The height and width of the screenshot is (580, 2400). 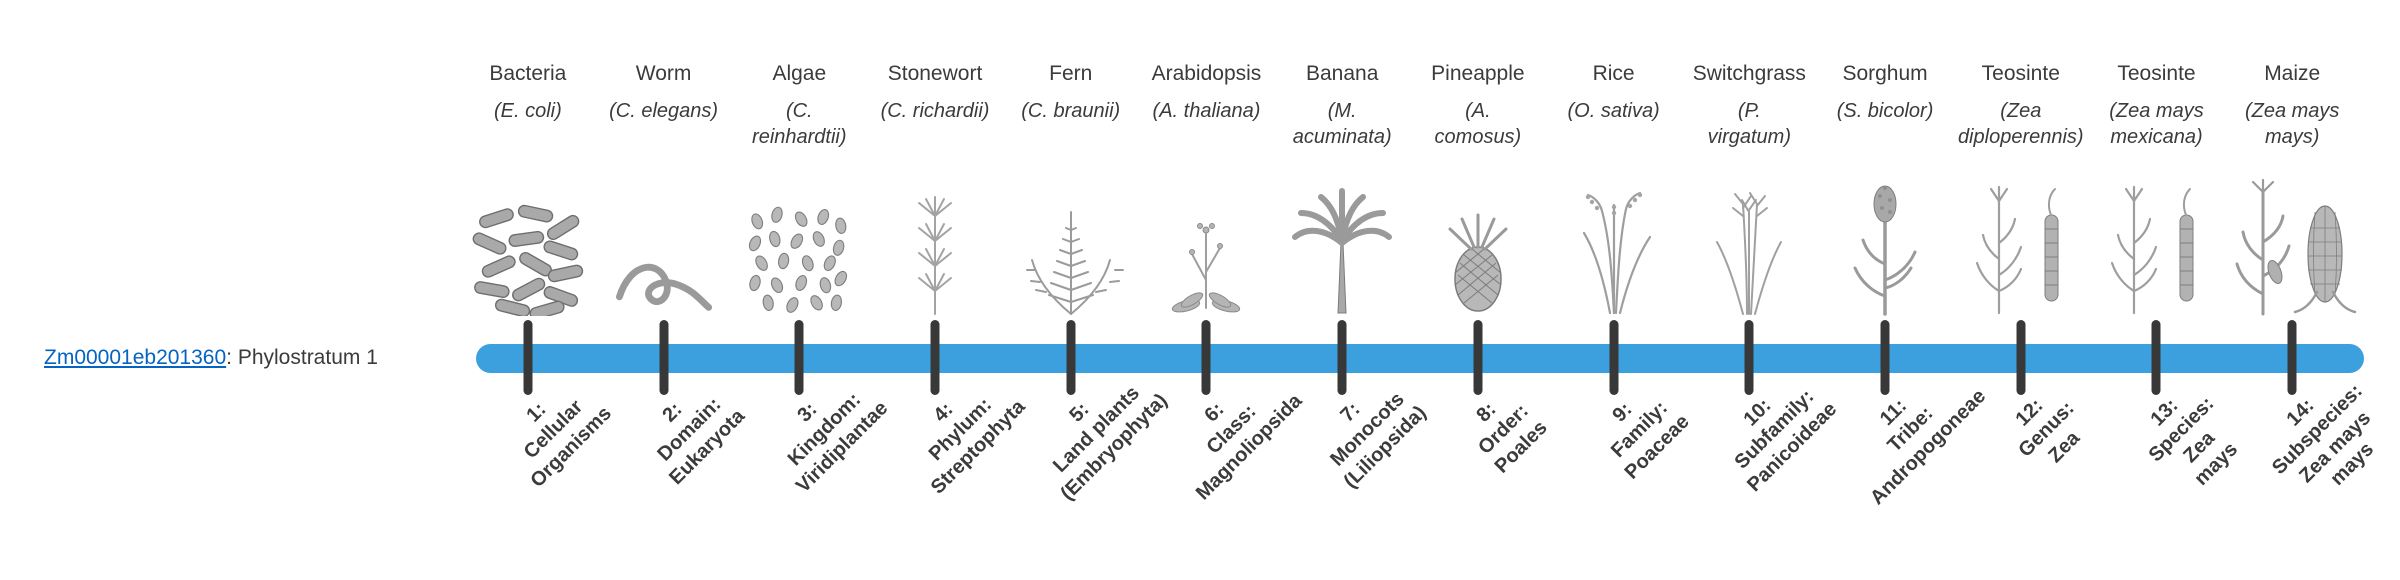 What do you see at coordinates (2292, 73) in the screenshot?
I see `taxon-common-name: Maize` at bounding box center [2292, 73].